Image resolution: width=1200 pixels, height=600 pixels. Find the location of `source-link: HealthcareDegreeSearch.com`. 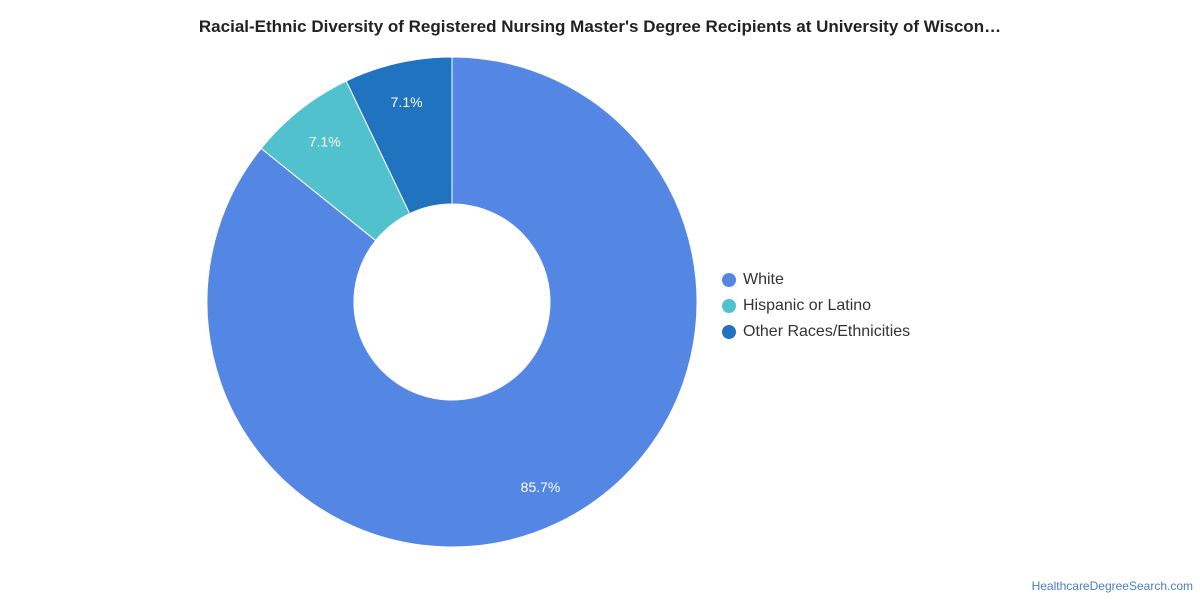

source-link: HealthcareDegreeSearch.com is located at coordinates (1112, 586).